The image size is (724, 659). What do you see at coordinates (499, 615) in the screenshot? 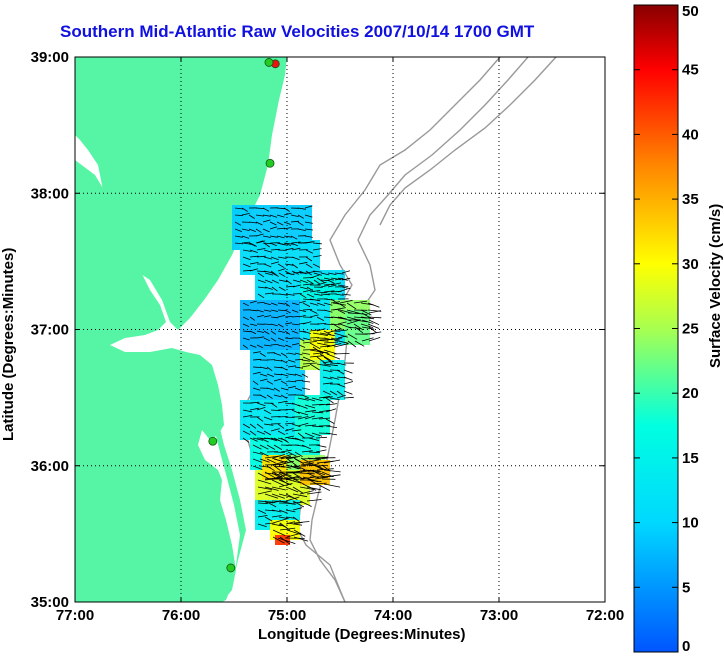
I see `x-tick-label: 73:00` at bounding box center [499, 615].